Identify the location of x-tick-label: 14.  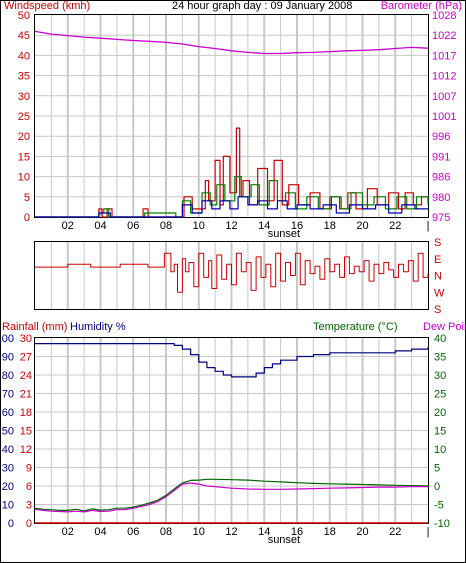
(264, 532).